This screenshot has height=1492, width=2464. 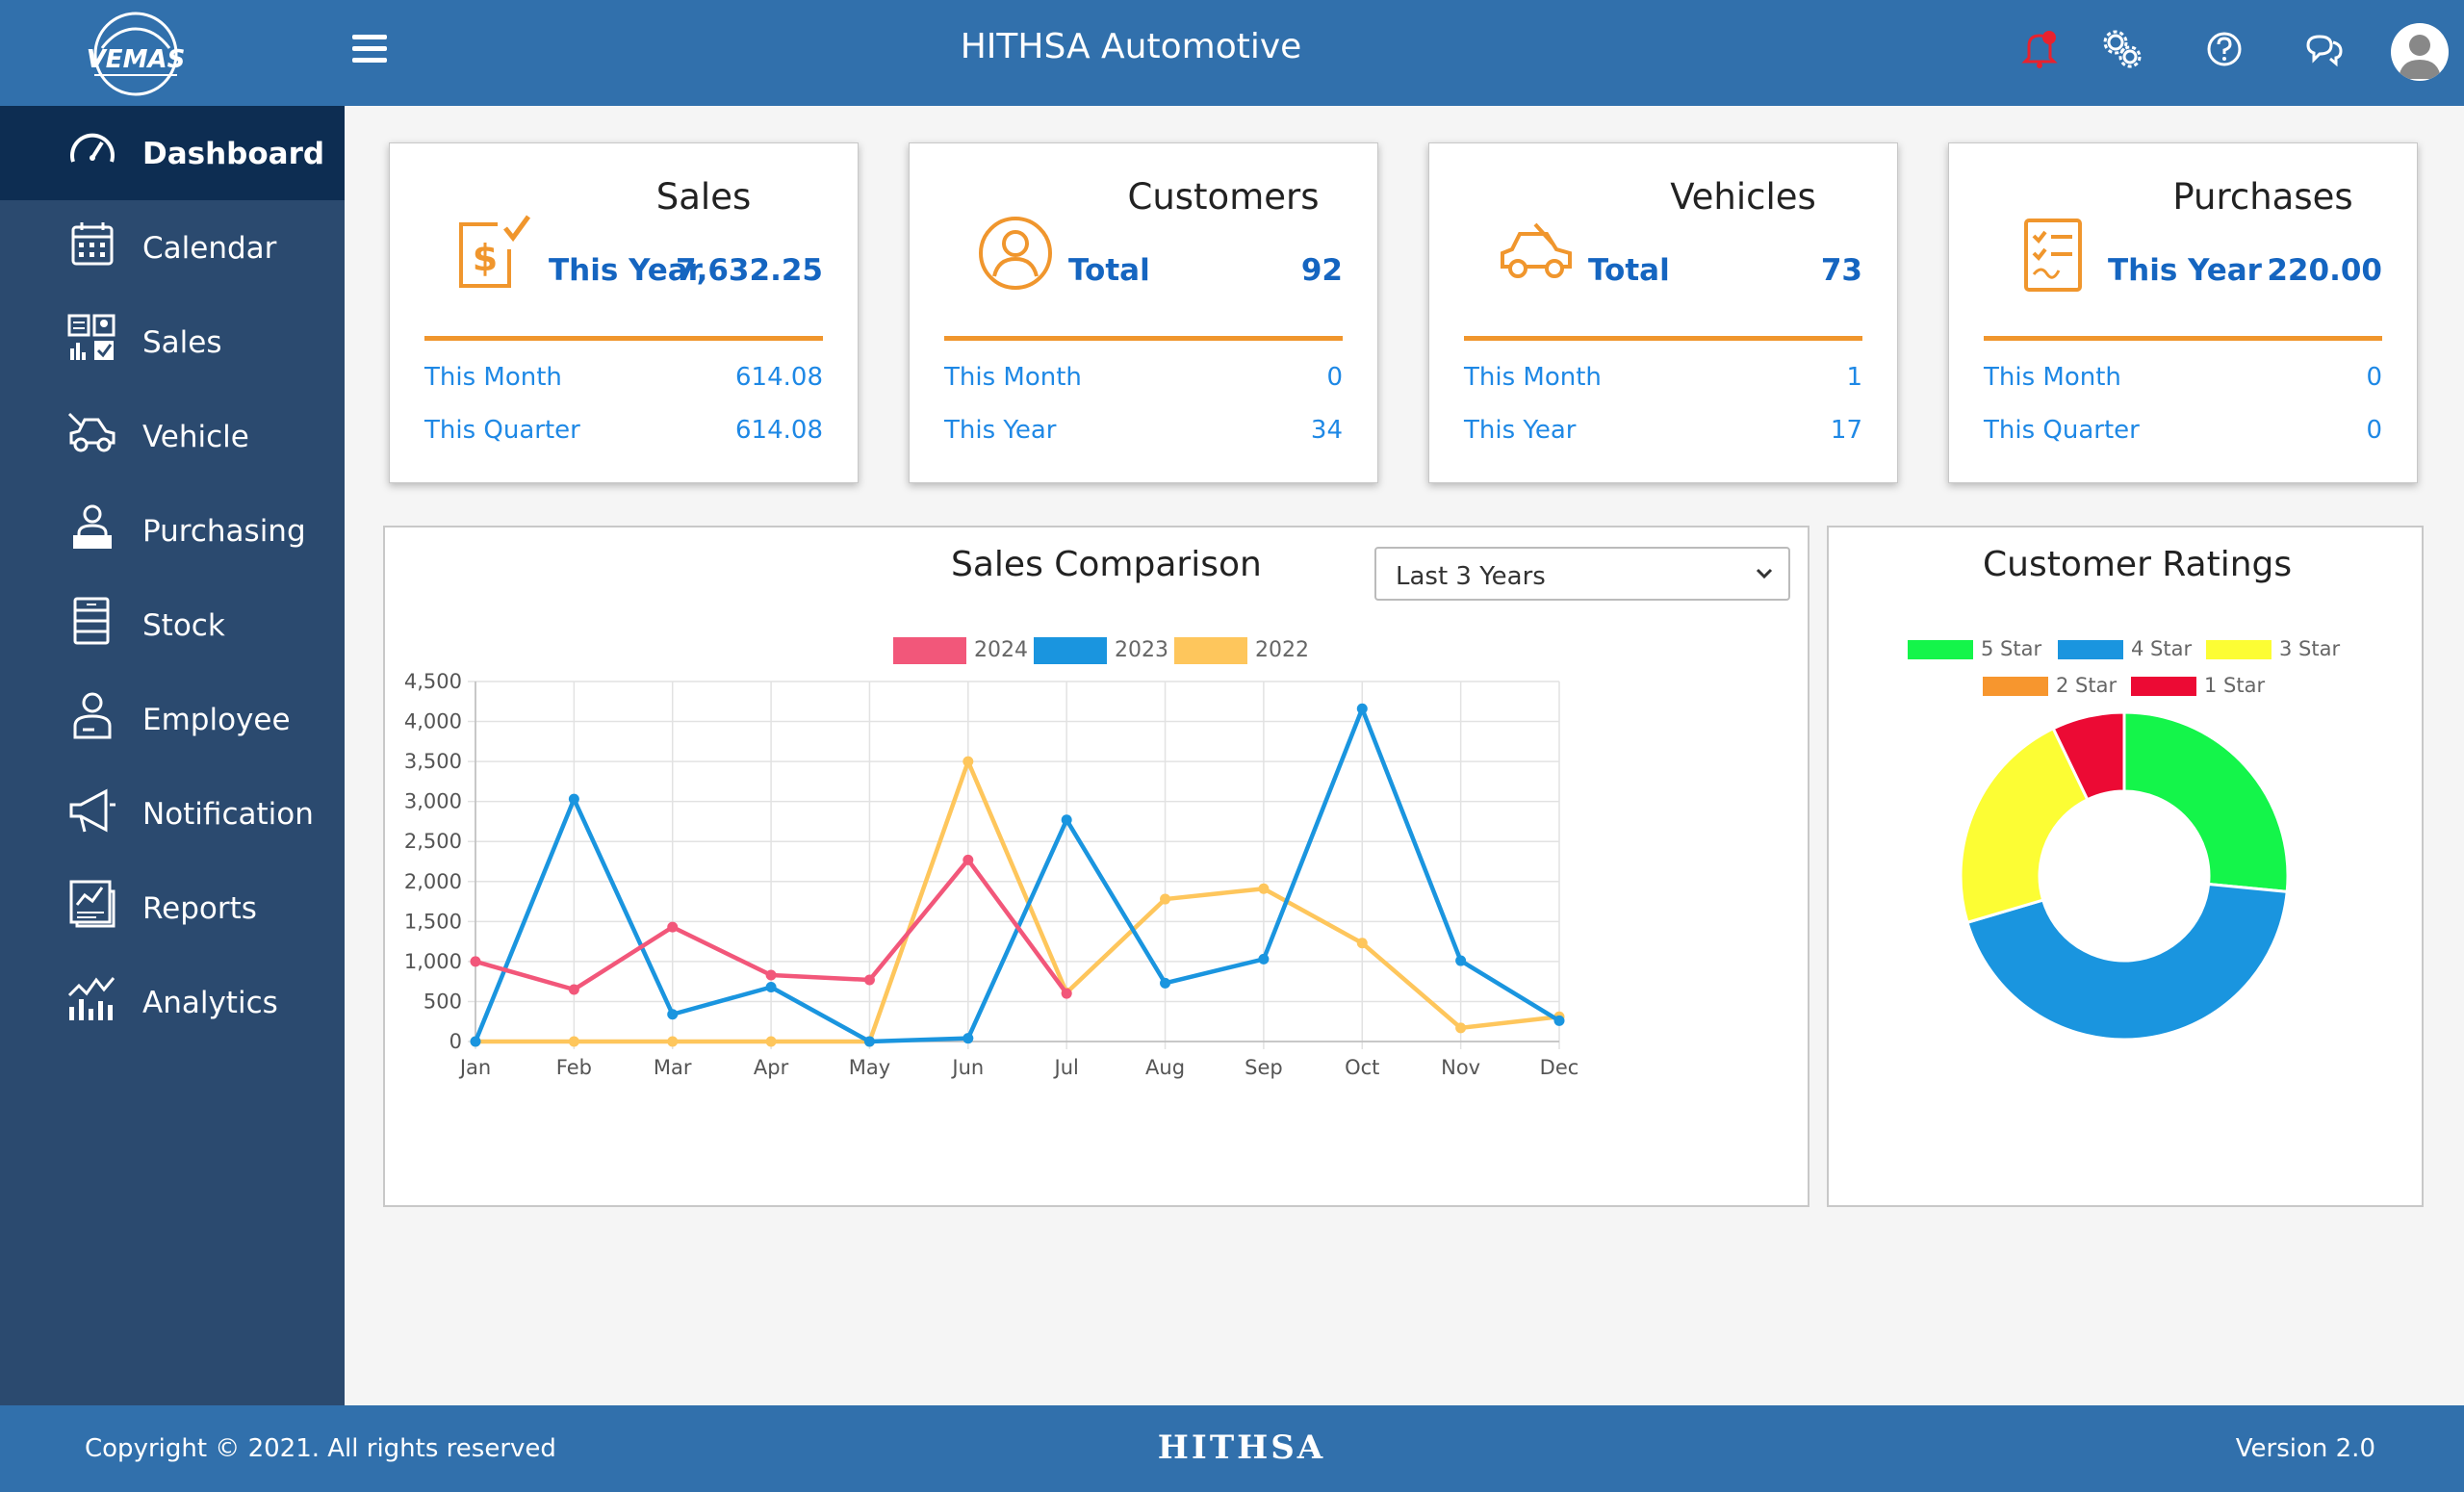 What do you see at coordinates (210, 1003) in the screenshot?
I see `sidebar-item-label: Analytics` at bounding box center [210, 1003].